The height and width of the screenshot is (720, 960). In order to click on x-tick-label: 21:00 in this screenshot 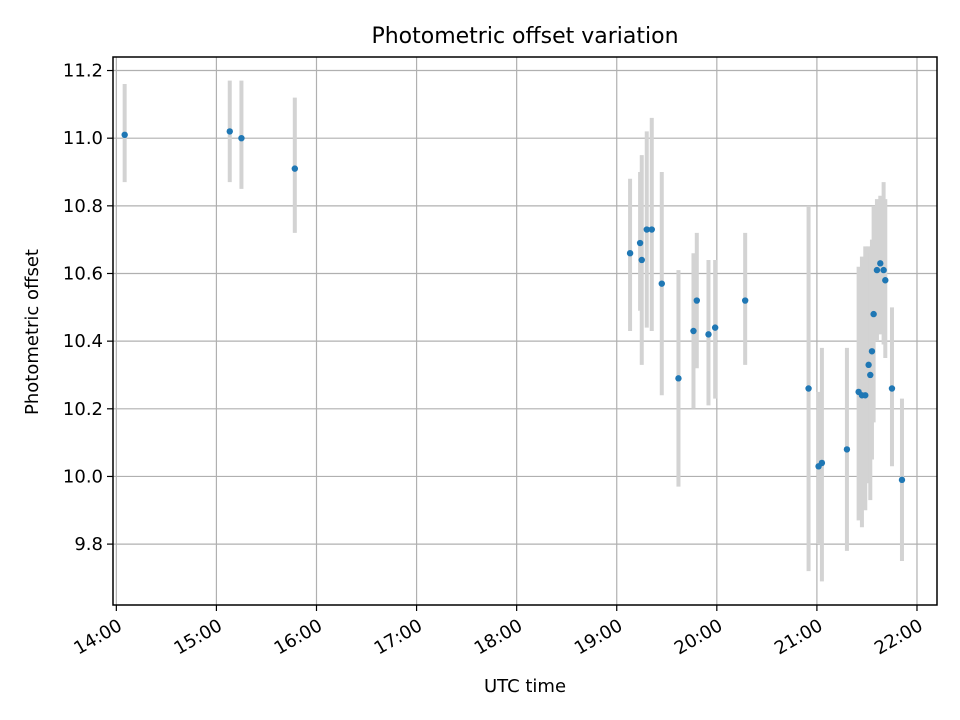, I will do `click(798, 637)`.